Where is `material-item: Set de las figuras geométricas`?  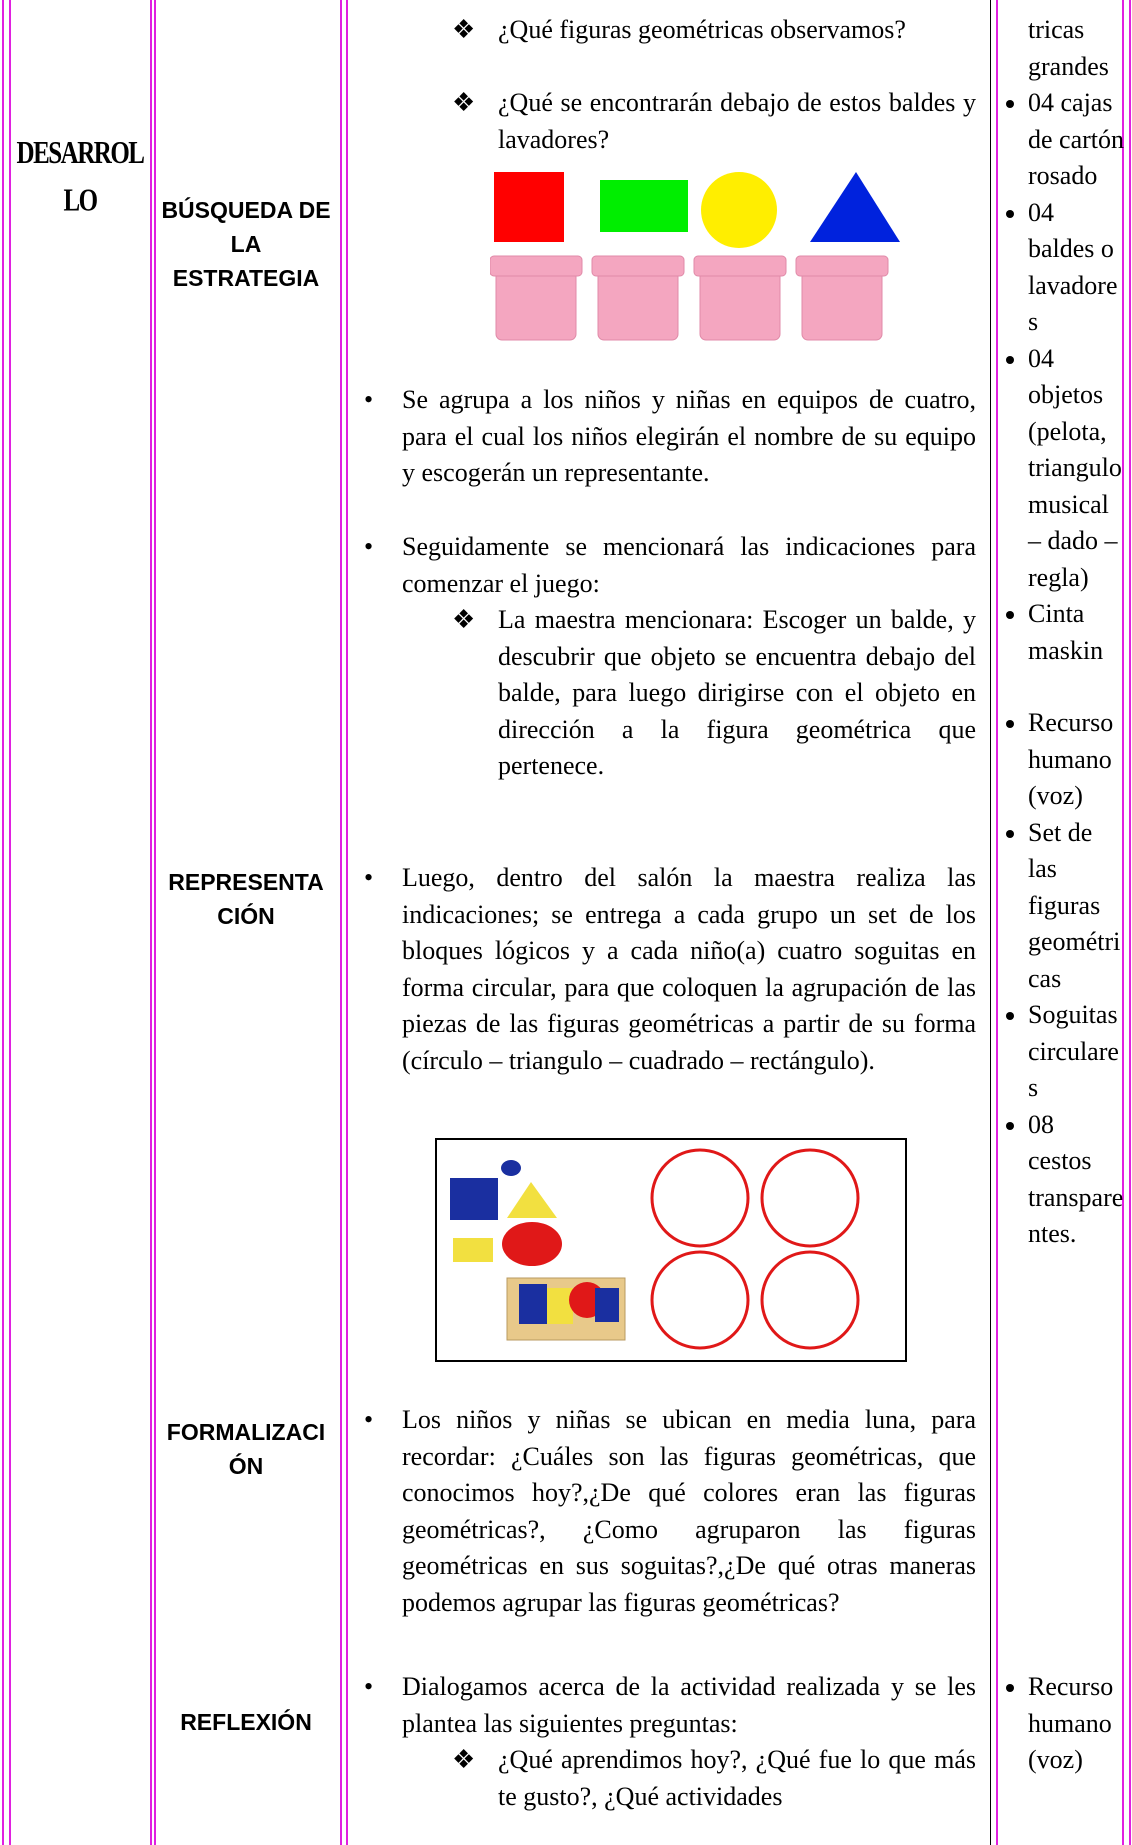
material-item: Set de las figuras geométricas is located at coordinates (1076, 906).